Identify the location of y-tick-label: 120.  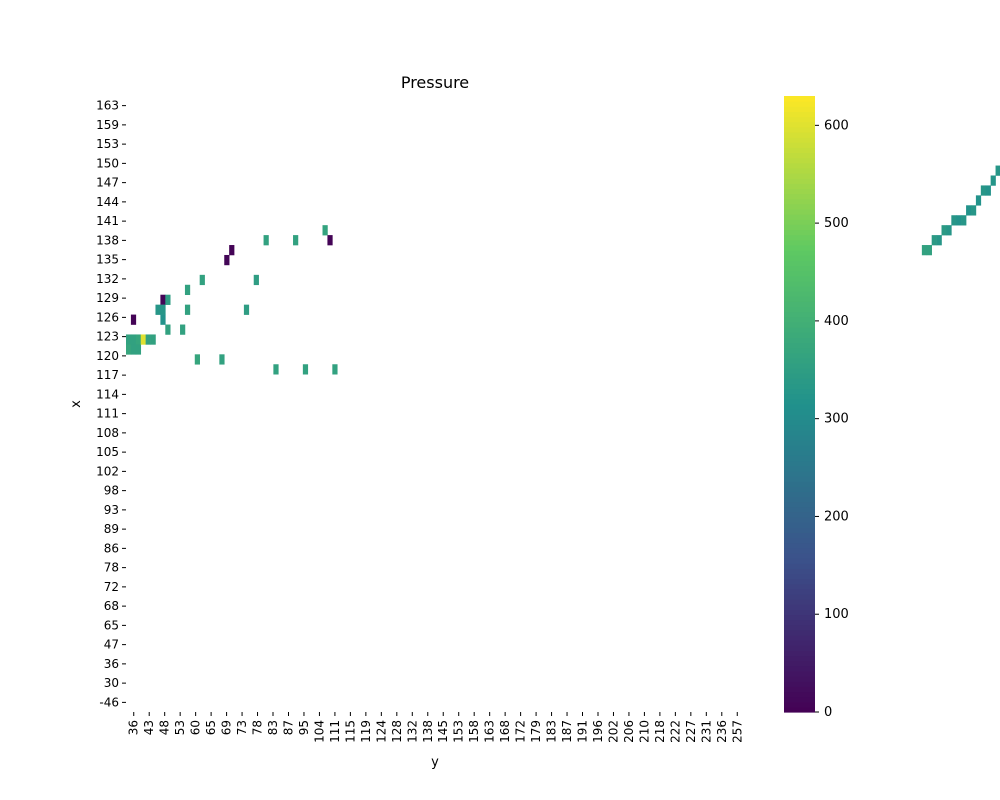
(107, 356).